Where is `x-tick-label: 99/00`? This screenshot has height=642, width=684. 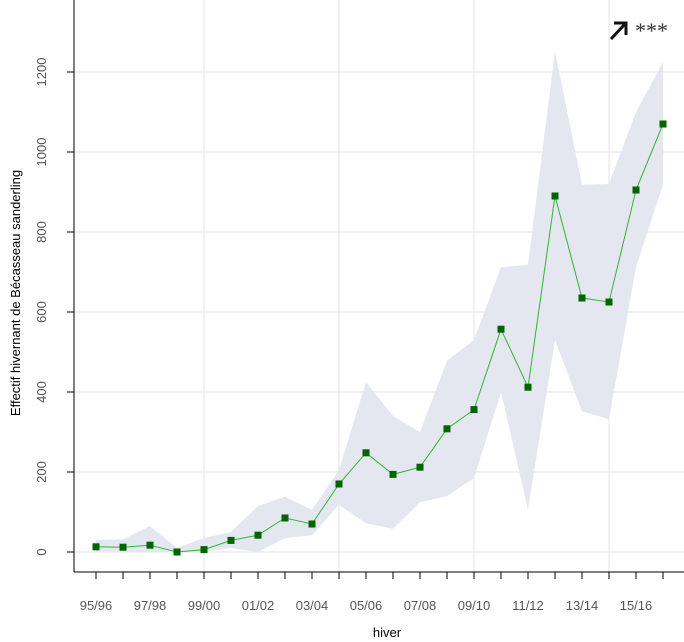
x-tick-label: 99/00 is located at coordinates (204, 605).